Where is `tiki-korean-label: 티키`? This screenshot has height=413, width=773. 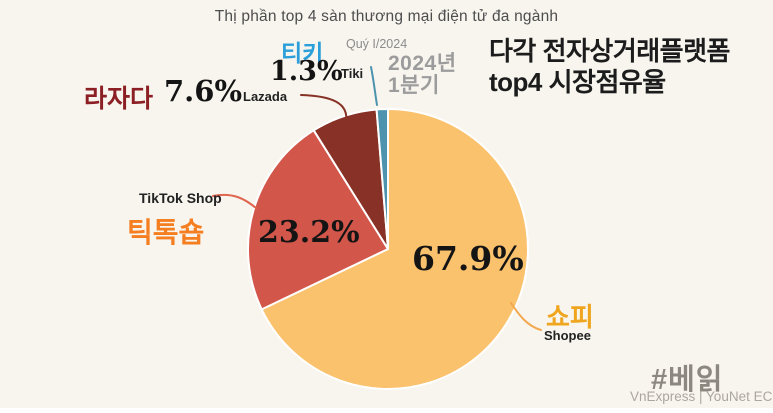 tiki-korean-label: 티키 is located at coordinates (302, 53).